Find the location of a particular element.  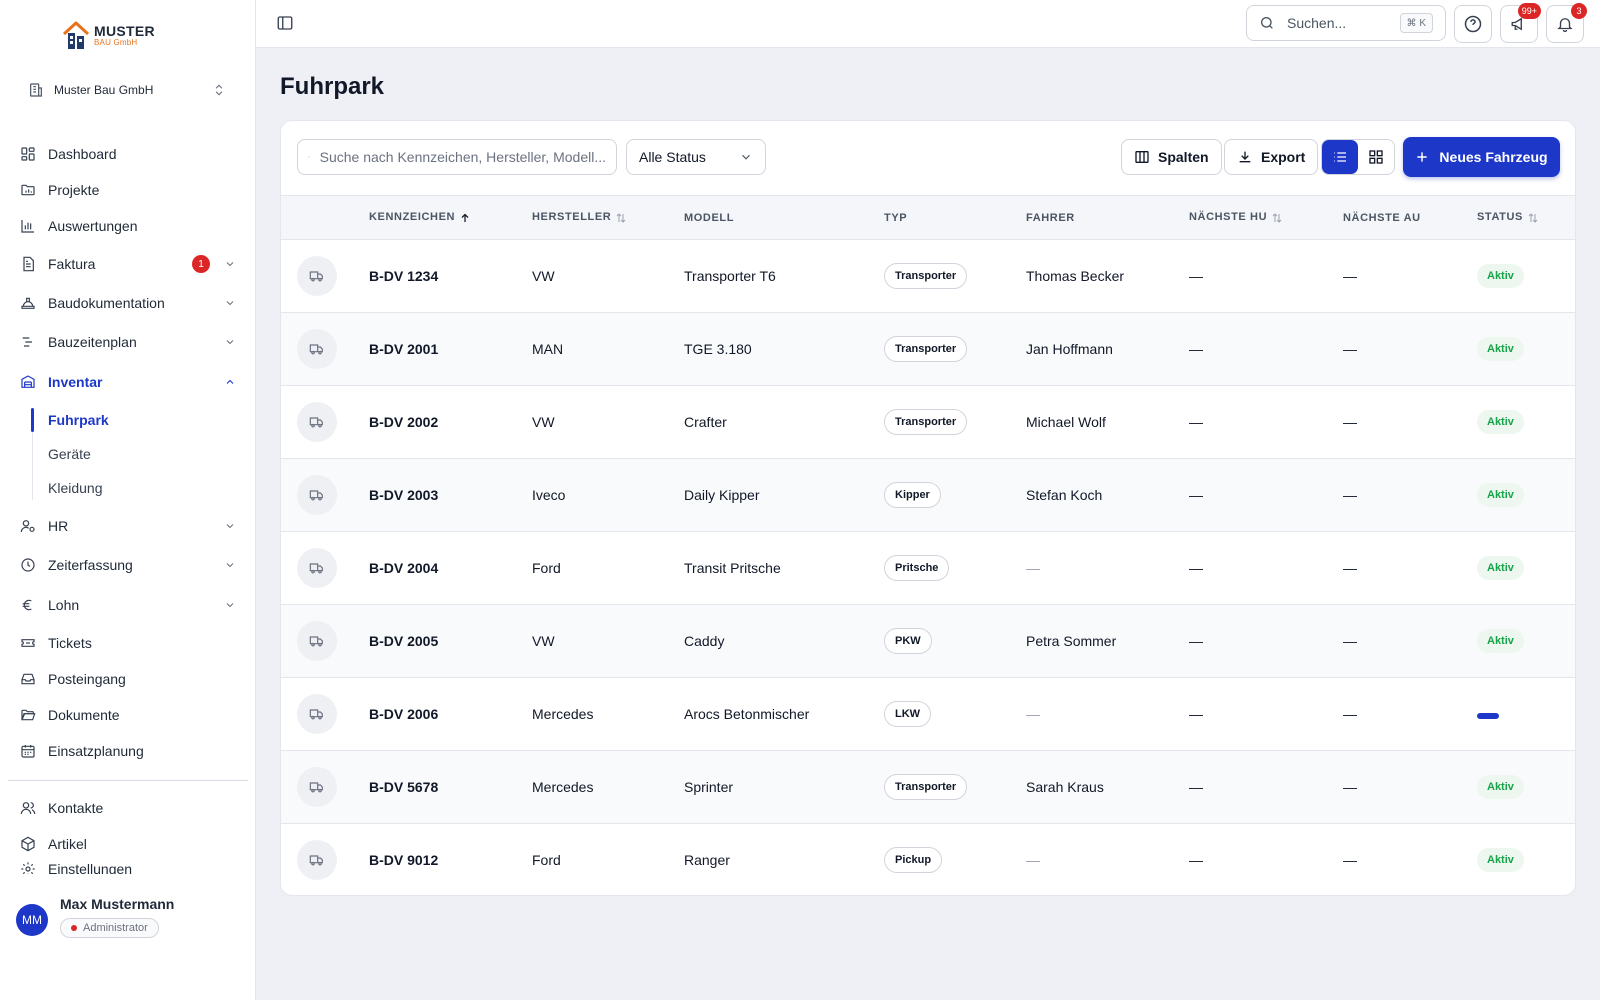

cell-naechste-hu: — is located at coordinates (1196, 568).